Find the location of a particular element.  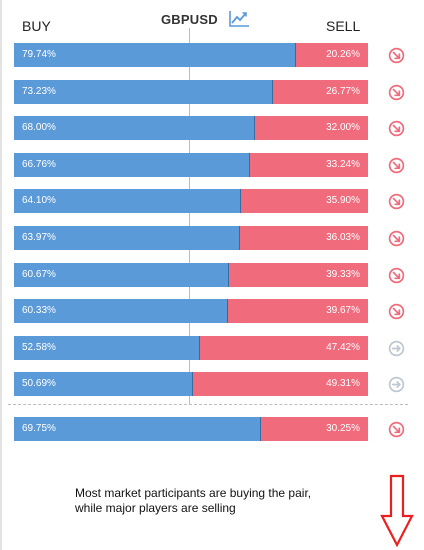

sentiment-row: 50.69% 49.31% is located at coordinates (191, 384).